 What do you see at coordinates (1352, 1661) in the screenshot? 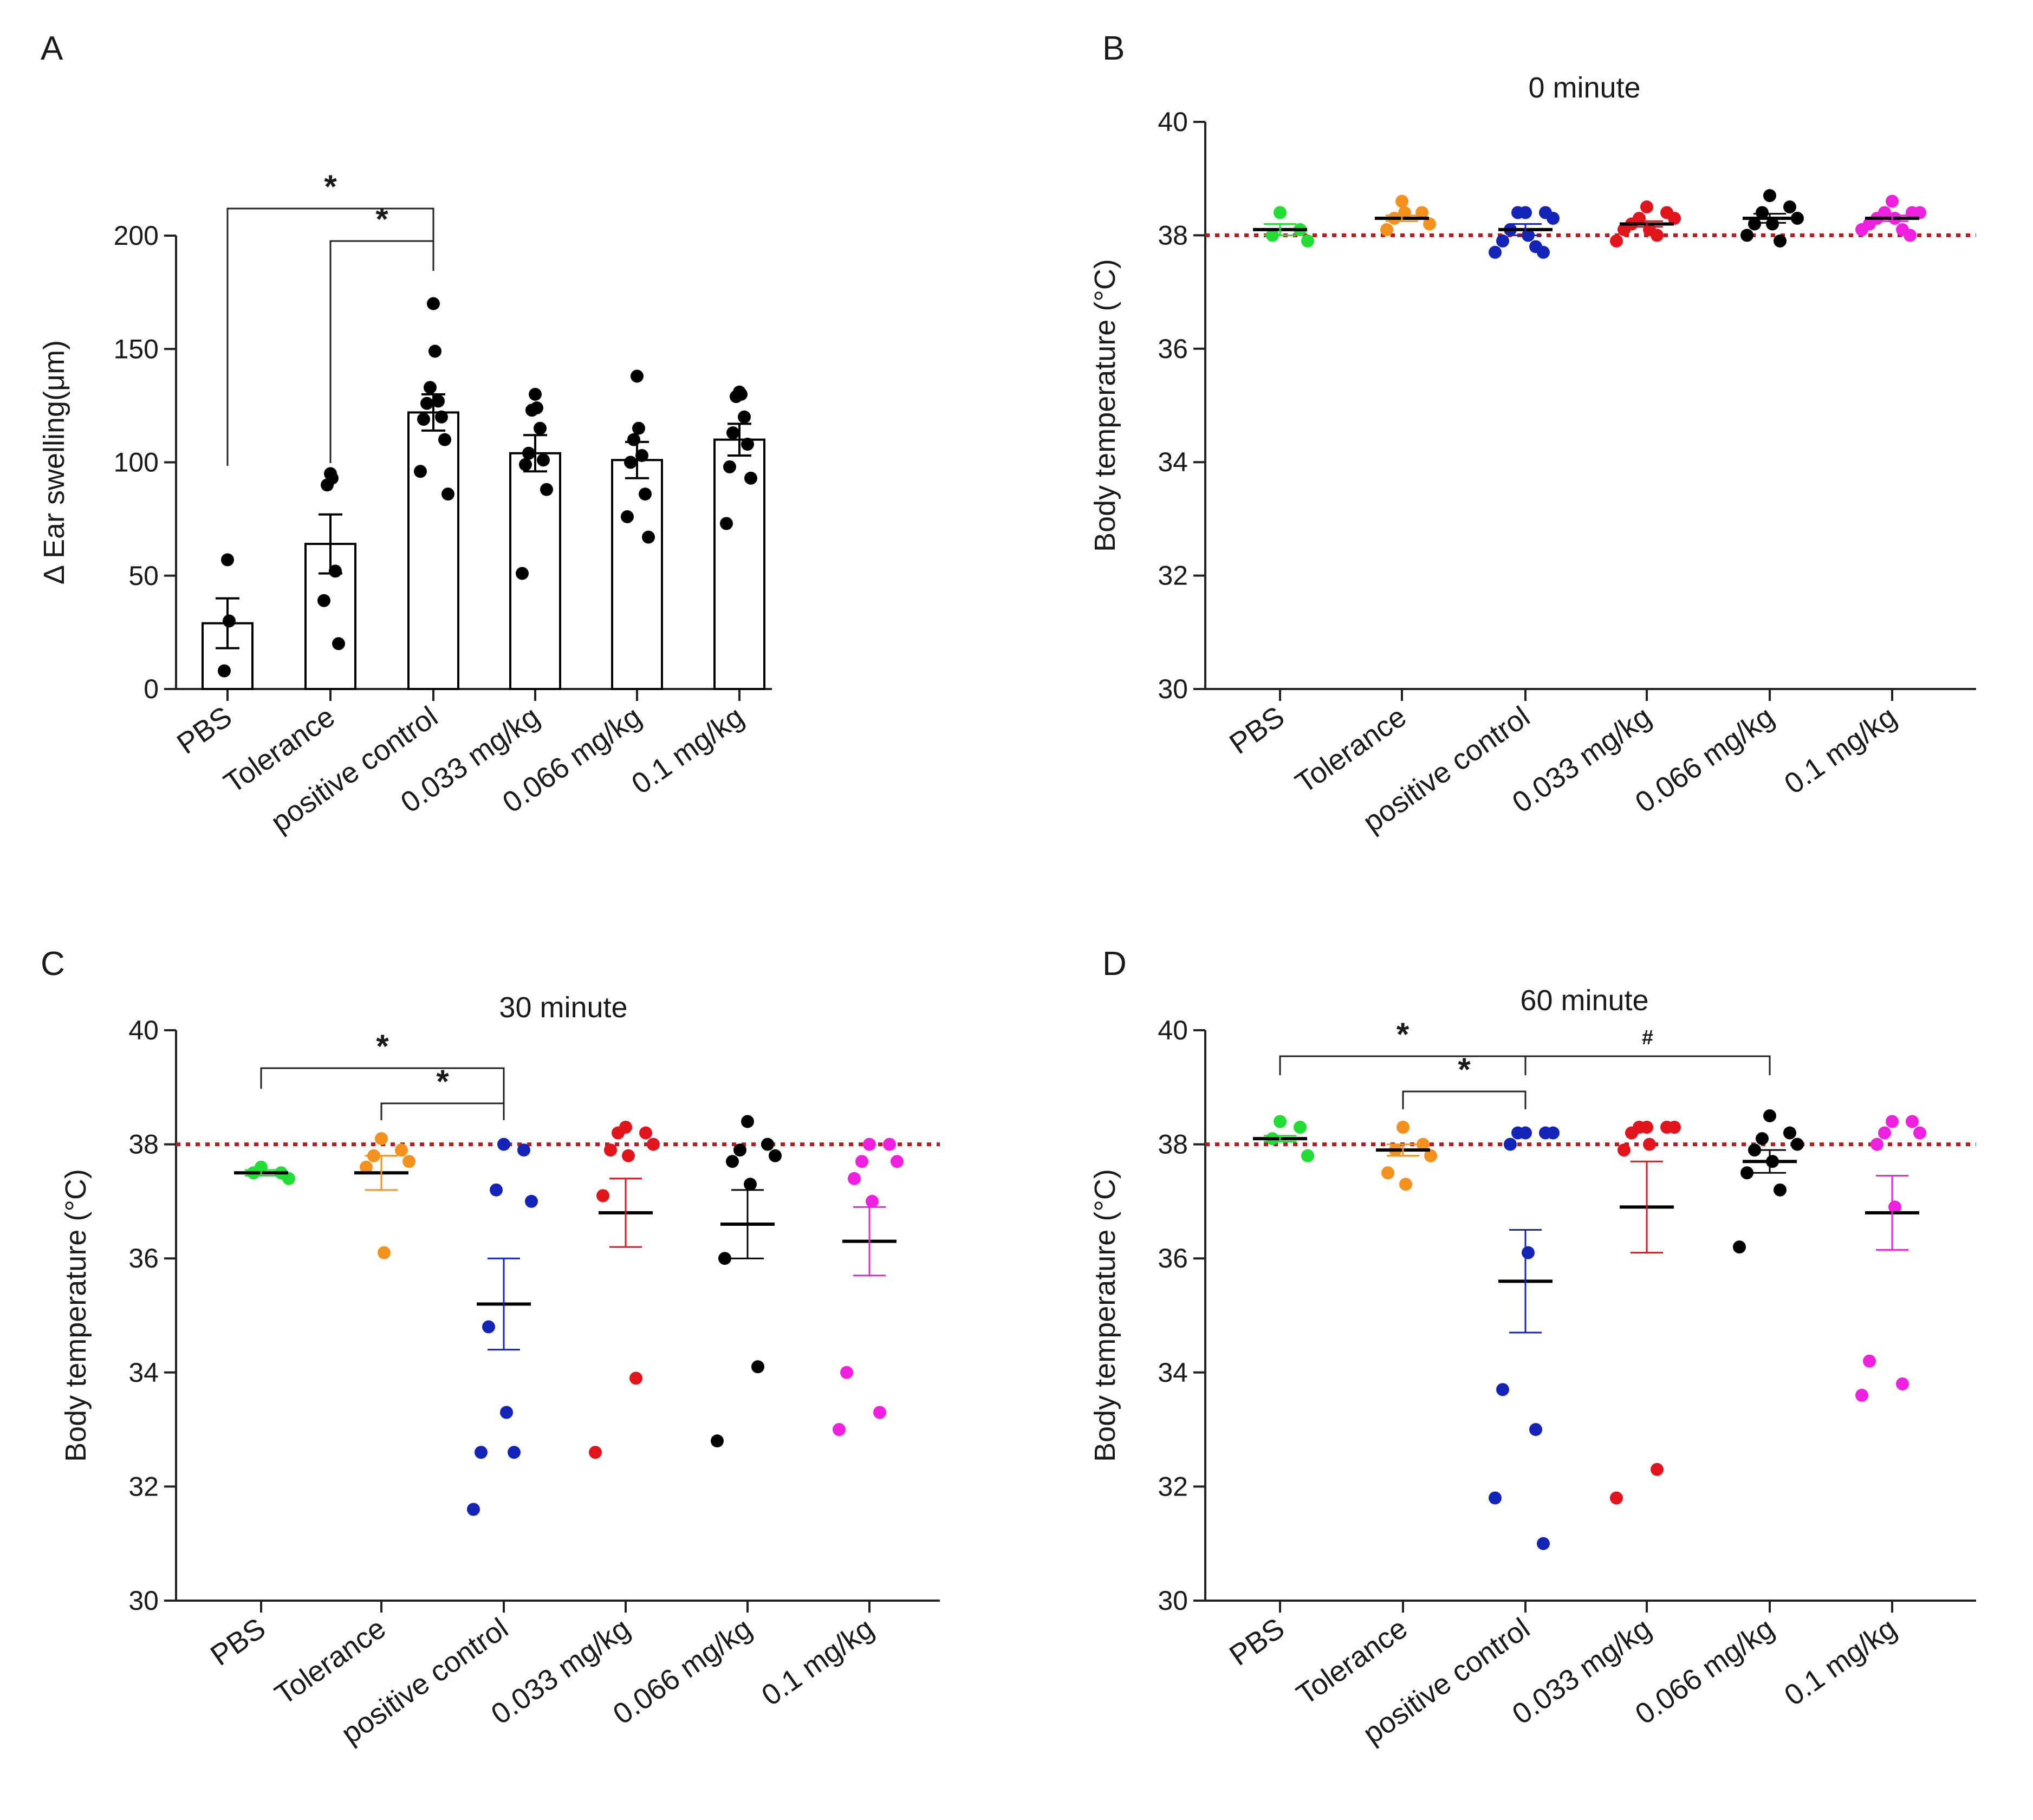
I see `x-category-label: Tolerance` at bounding box center [1352, 1661].